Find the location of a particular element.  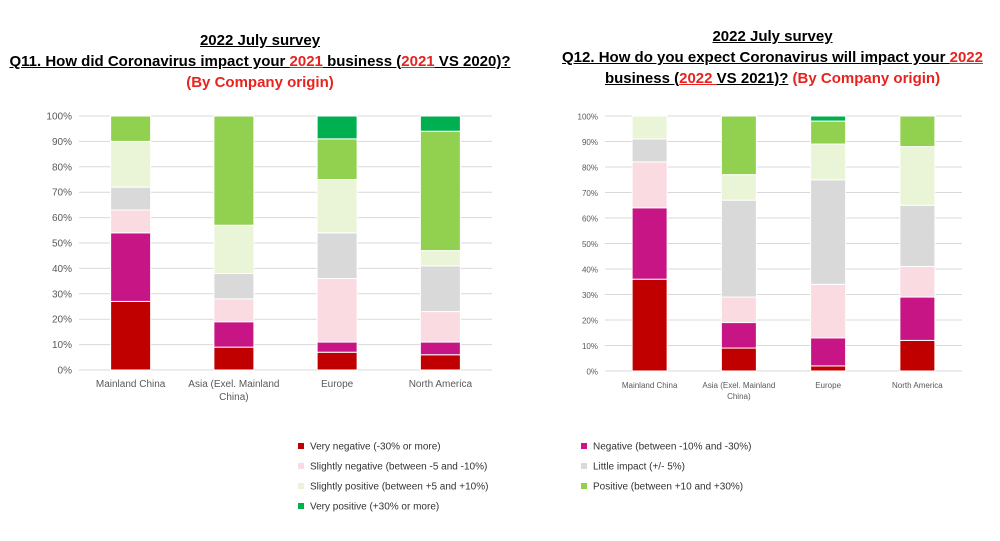

x-tick-label: China) is located at coordinates (739, 396).